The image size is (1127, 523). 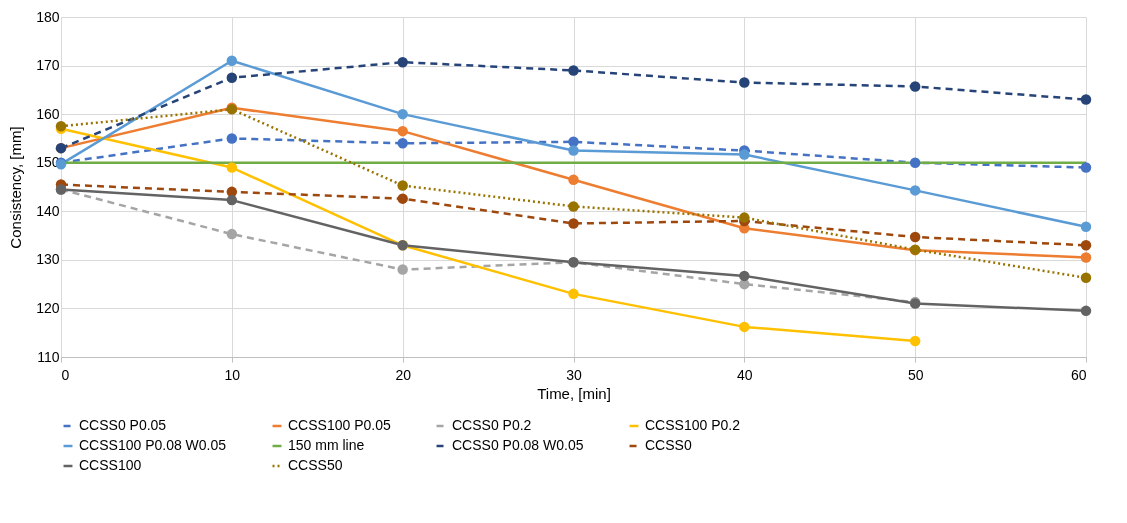 I want to click on x-tick-label: 60, so click(x=1078, y=374).